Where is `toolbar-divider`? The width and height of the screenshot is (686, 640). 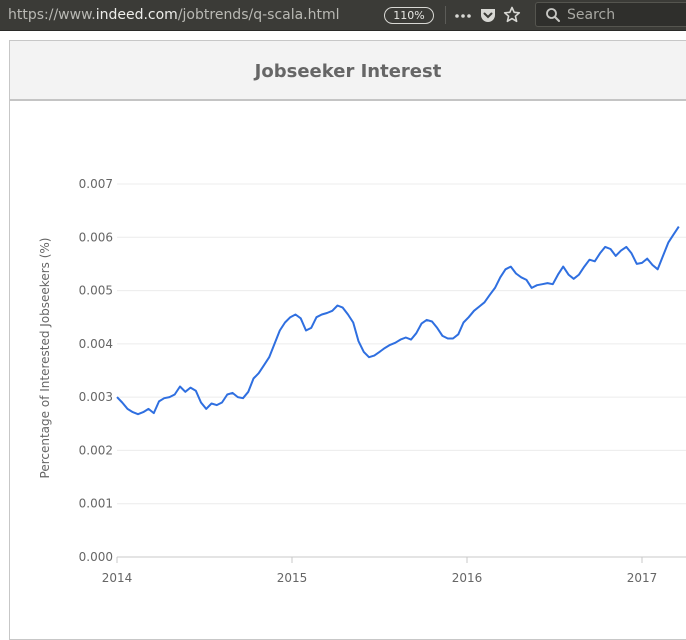 toolbar-divider is located at coordinates (445, 15).